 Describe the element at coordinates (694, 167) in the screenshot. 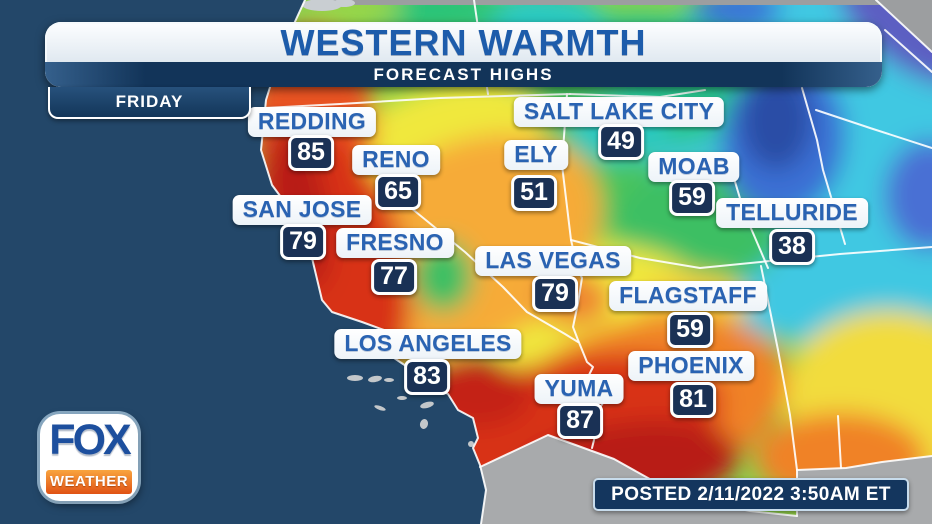

I see `city-label: MOAB` at that location.